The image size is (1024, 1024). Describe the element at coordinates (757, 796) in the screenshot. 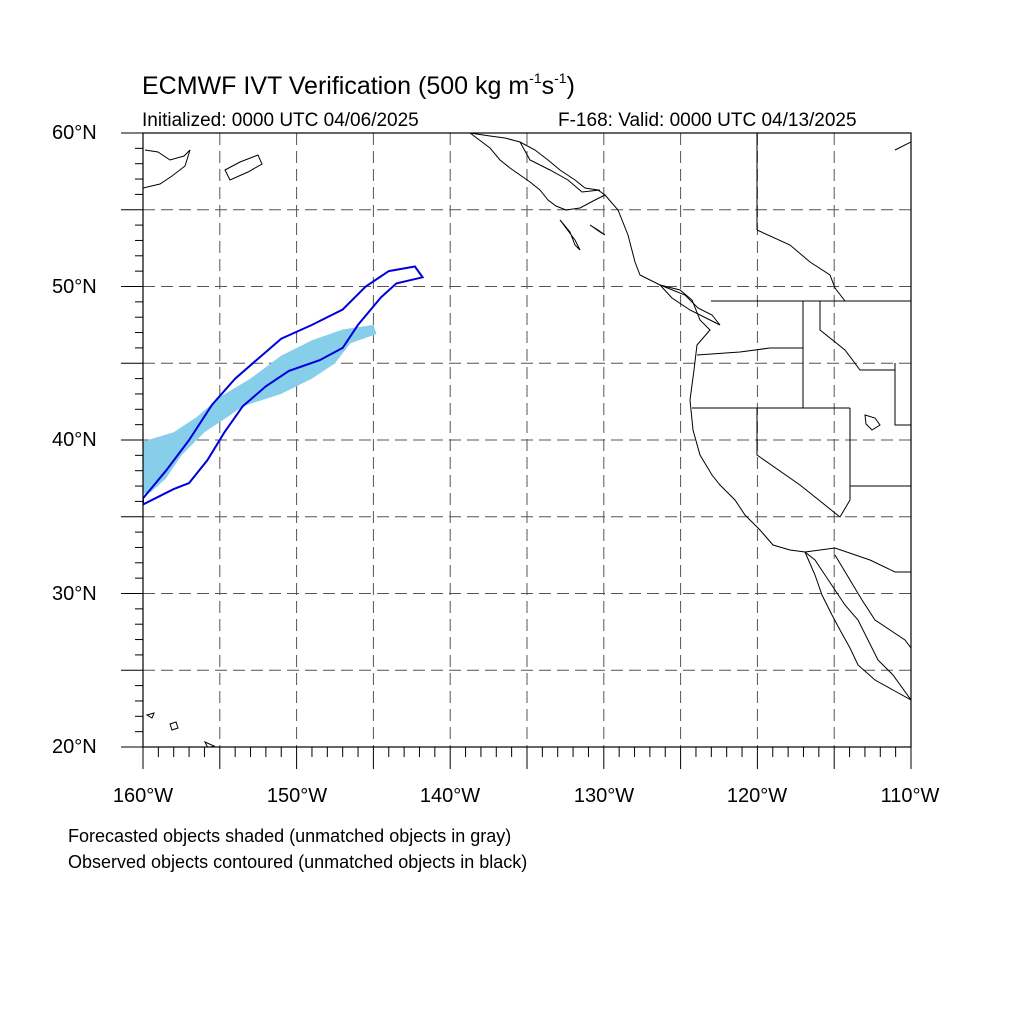

I see `lon-label-120w: 120°W` at that location.